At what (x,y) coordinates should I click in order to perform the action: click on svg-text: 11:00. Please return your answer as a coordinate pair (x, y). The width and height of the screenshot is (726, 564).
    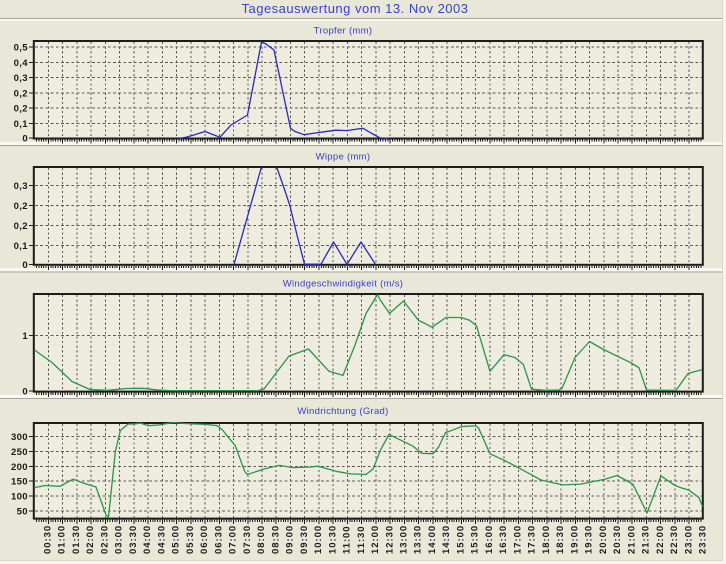
    Looking at the image, I should click on (347, 539).